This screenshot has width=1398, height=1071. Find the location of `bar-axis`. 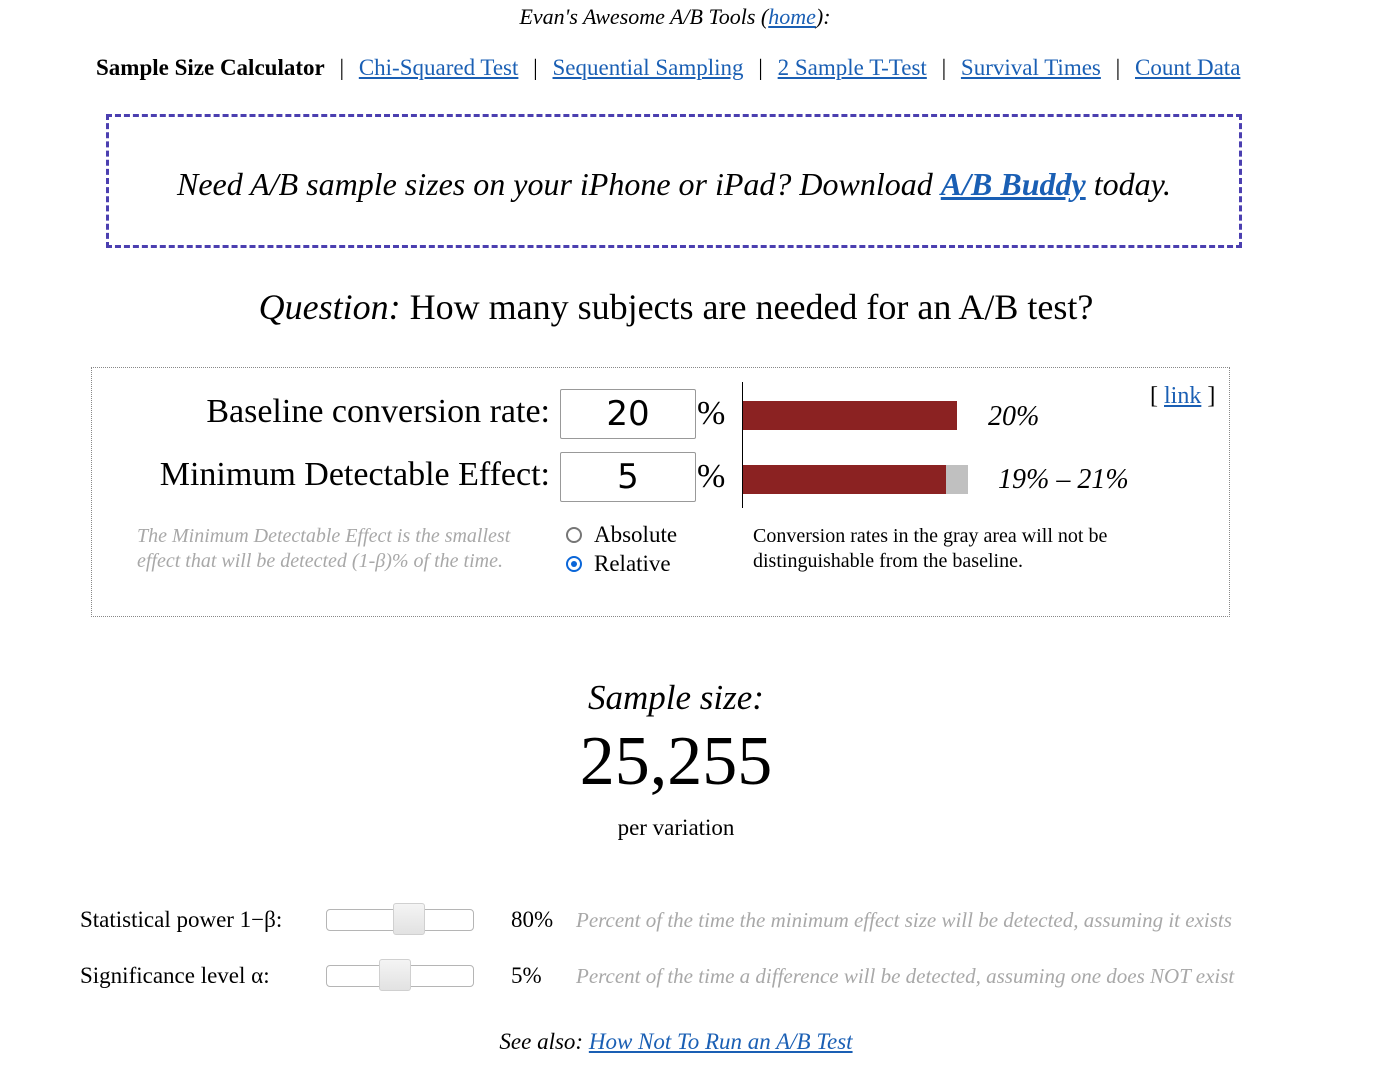

bar-axis is located at coordinates (742, 445).